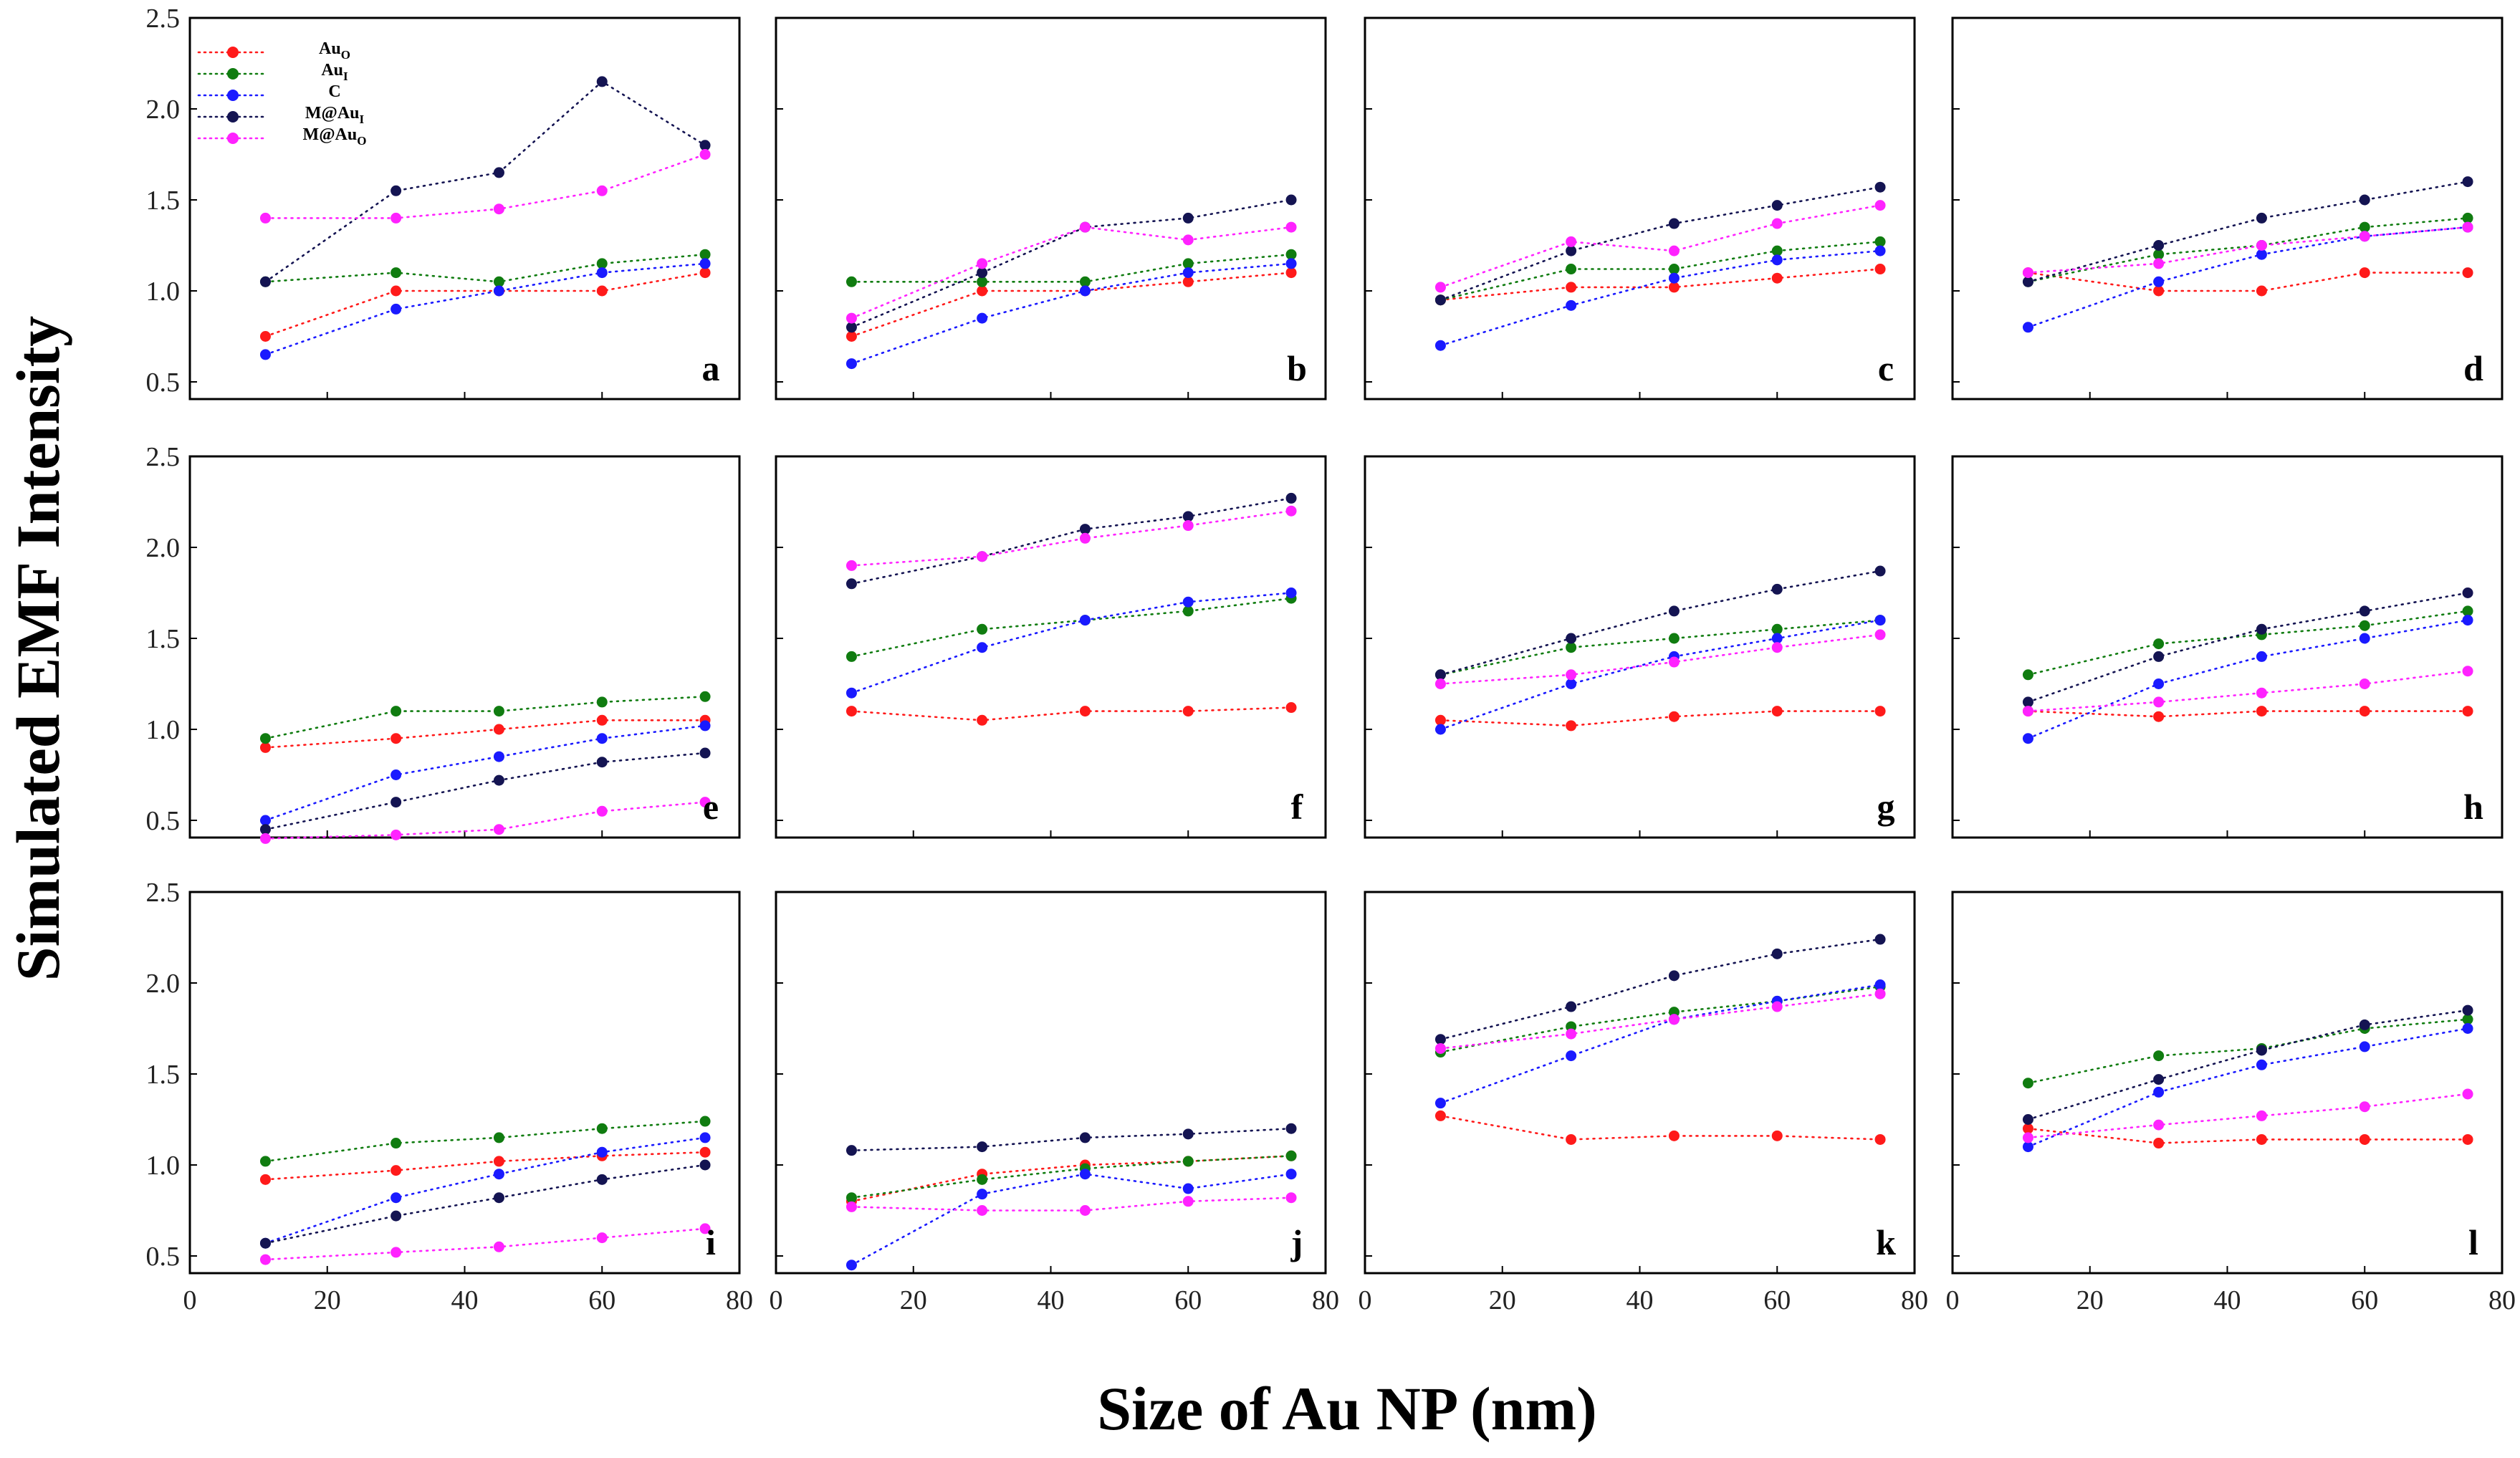  What do you see at coordinates (1051, 647) in the screenshot?
I see `panel-f: f` at bounding box center [1051, 647].